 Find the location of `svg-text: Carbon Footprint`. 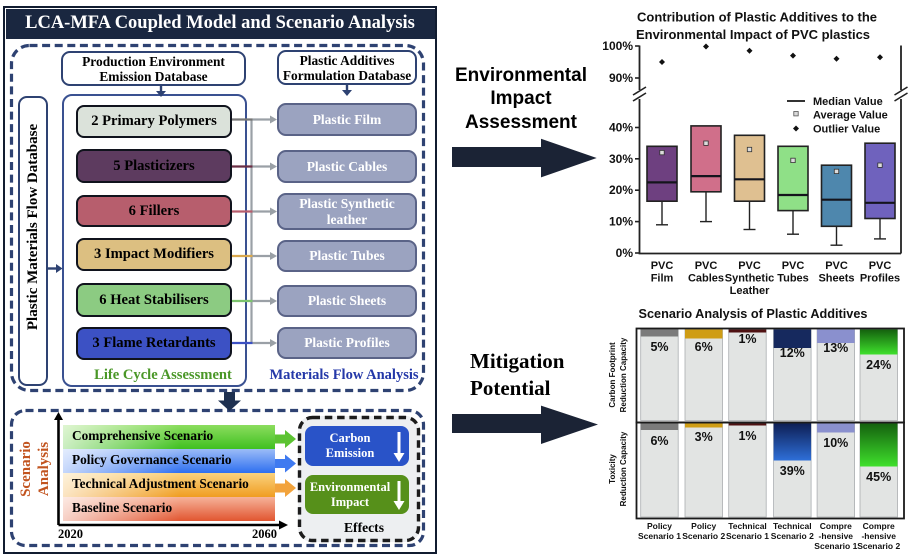

svg-text: Carbon Footprint is located at coordinates (612, 375).